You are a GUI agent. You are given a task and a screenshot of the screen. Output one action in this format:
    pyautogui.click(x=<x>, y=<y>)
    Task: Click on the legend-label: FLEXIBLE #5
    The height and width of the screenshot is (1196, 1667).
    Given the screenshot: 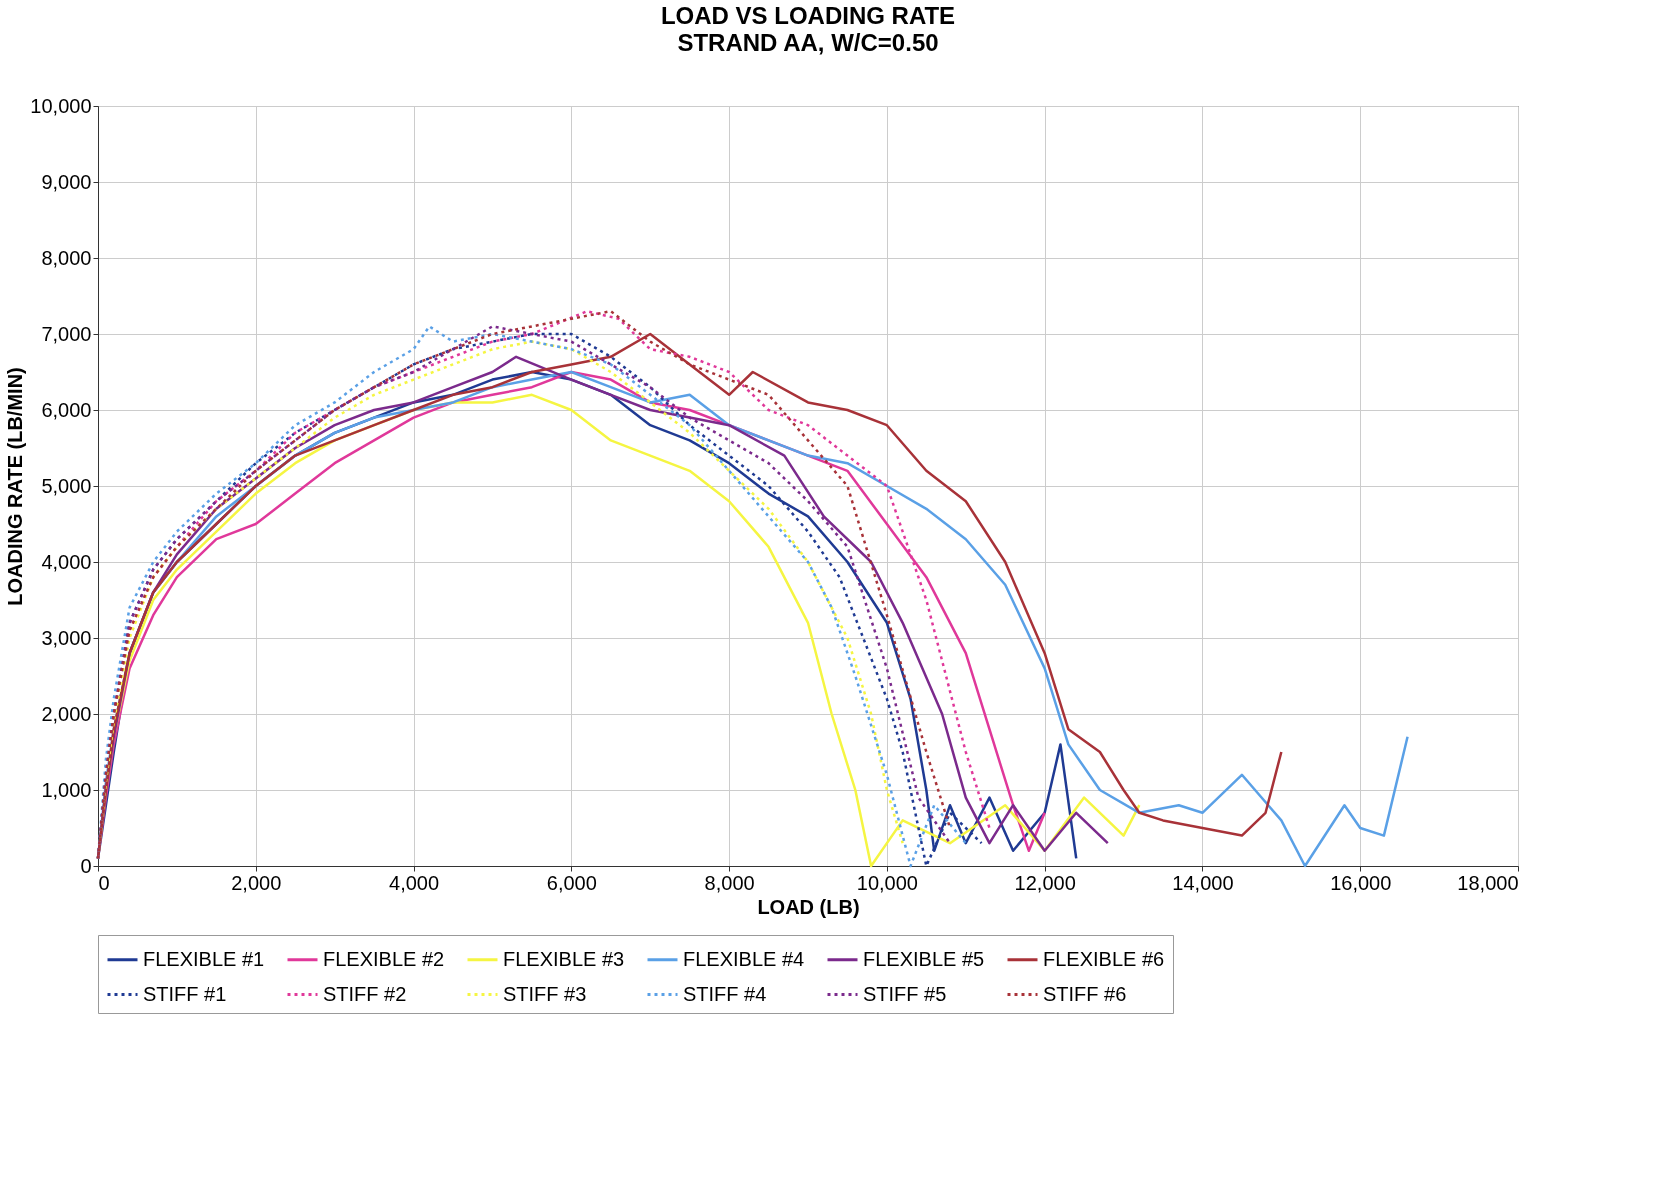 What is the action you would take?
    pyautogui.click(x=924, y=958)
    